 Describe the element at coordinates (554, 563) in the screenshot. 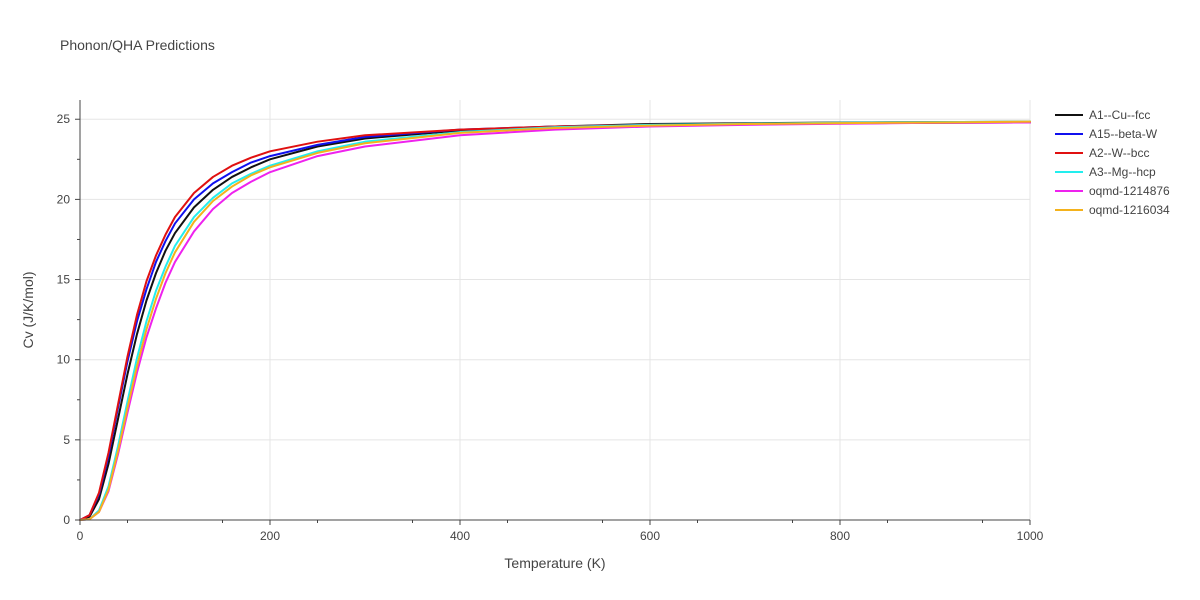

I see `x-axis-title: Temperature (K)` at that location.